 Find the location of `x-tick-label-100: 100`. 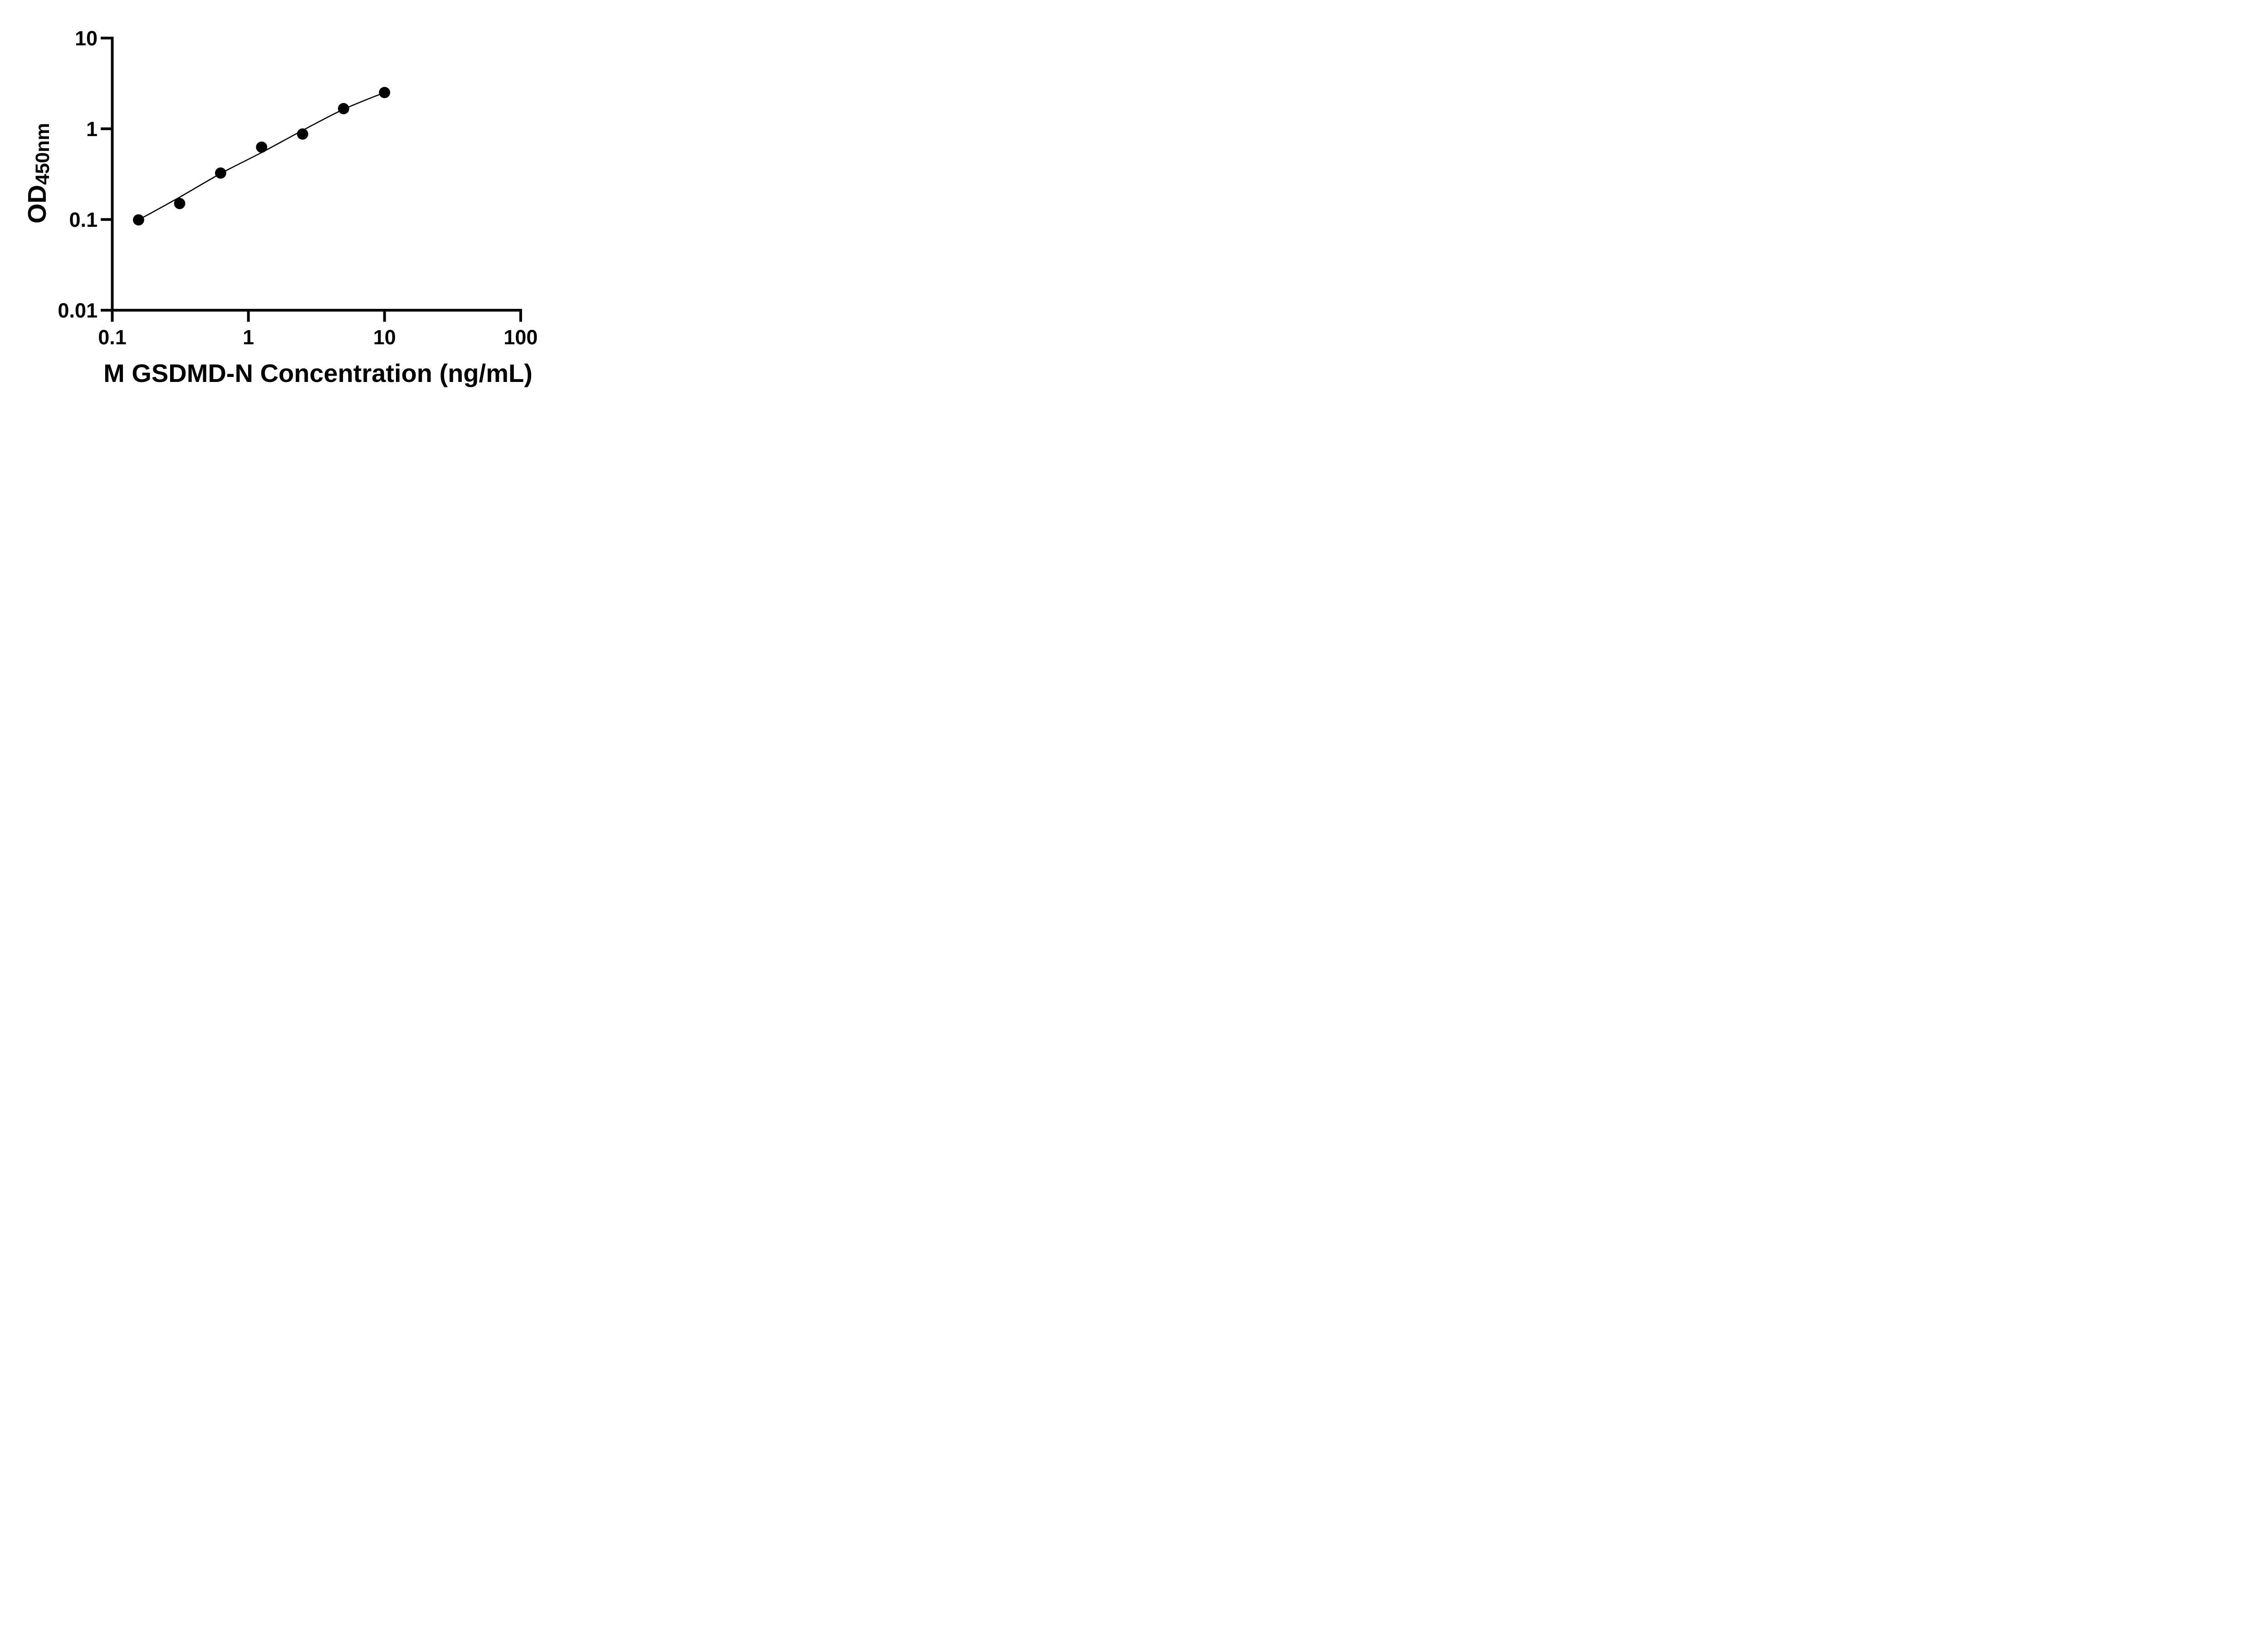

x-tick-label-100: 100 is located at coordinates (521, 337).